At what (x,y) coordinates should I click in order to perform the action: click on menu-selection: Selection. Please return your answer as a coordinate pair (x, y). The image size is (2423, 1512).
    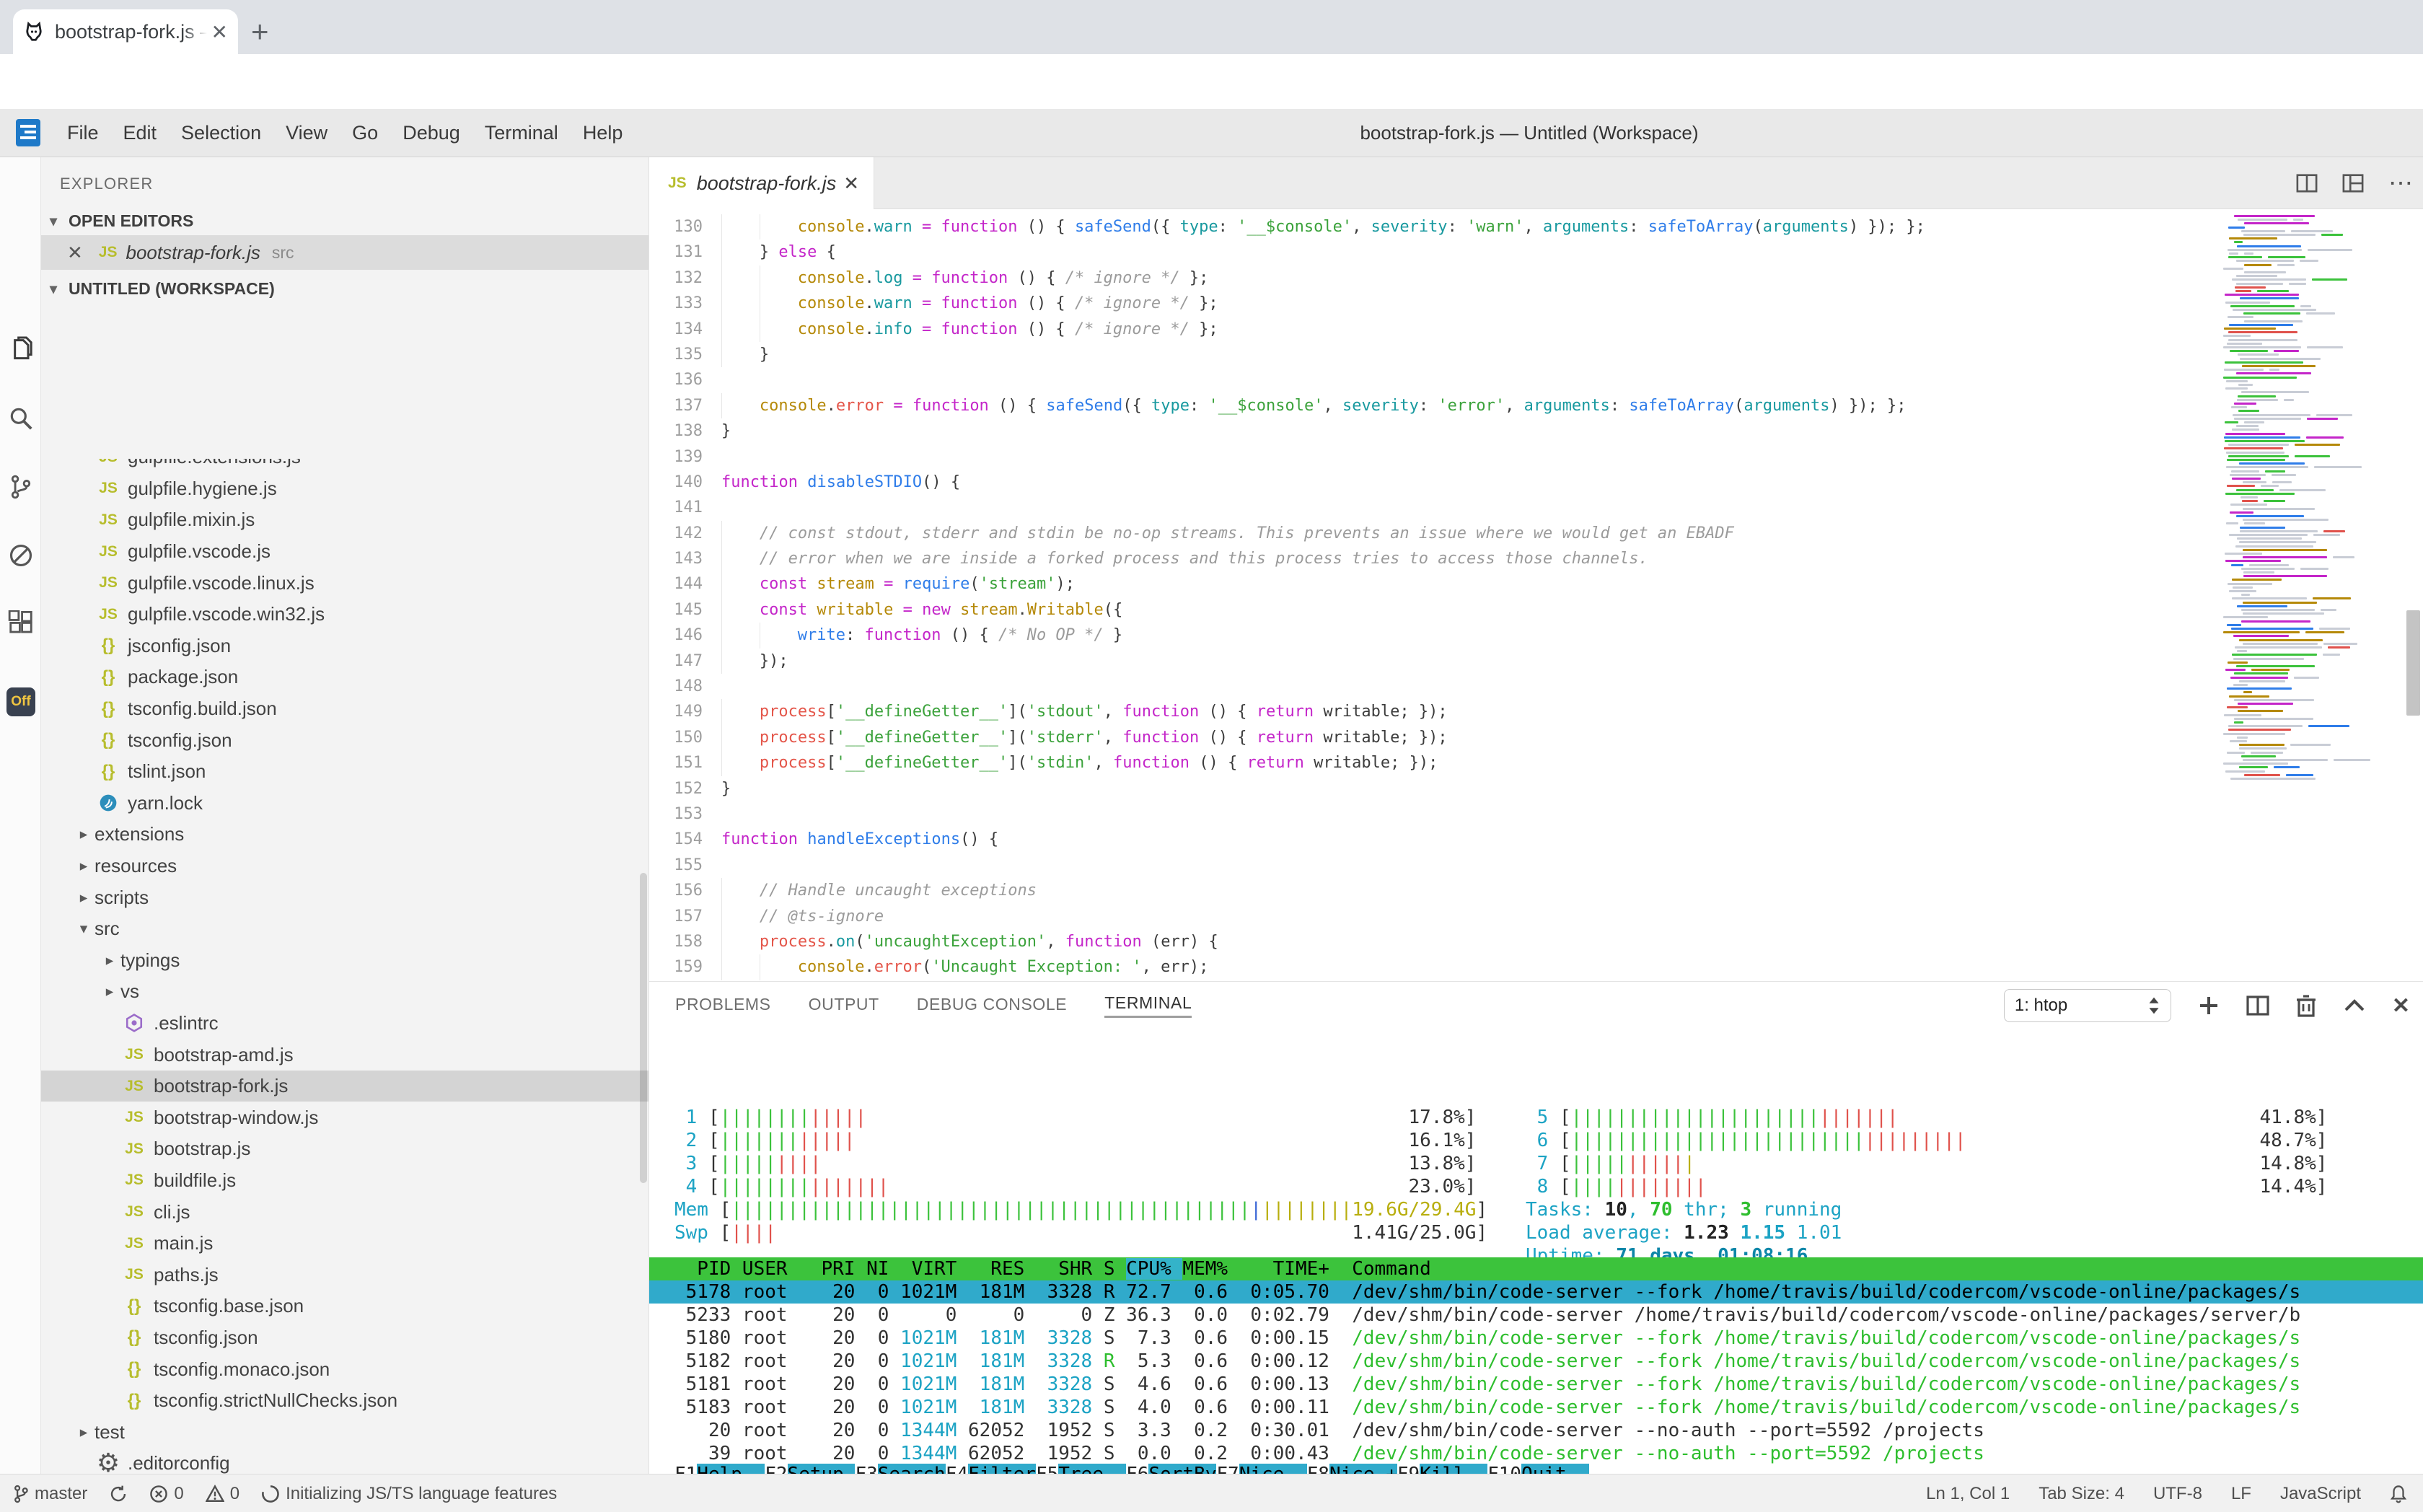
    Looking at the image, I should click on (221, 132).